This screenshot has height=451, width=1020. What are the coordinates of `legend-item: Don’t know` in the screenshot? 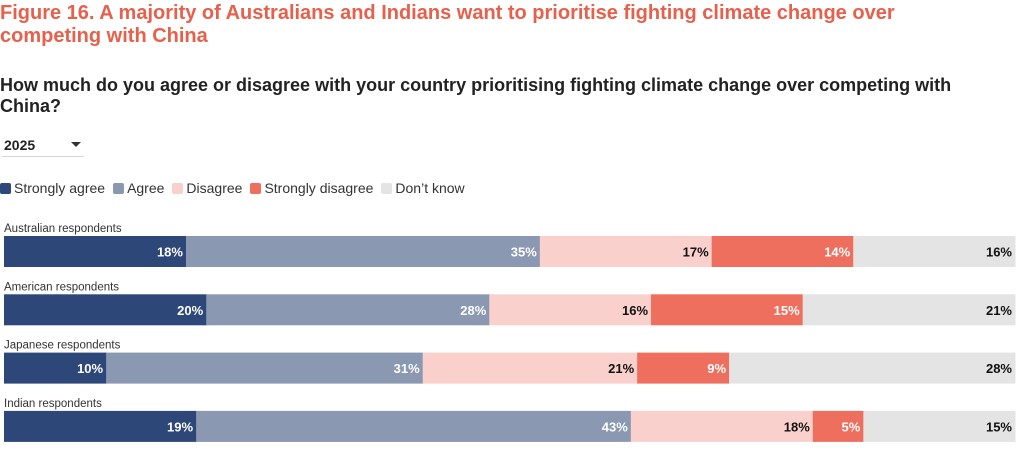 It's located at (423, 188).